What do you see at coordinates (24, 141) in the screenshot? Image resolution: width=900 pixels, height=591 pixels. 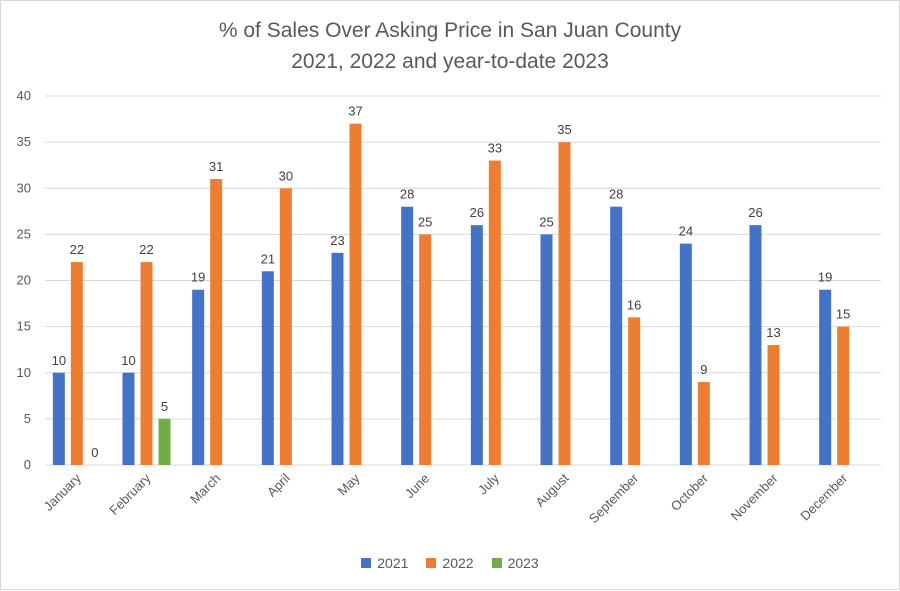 I see `y-tick-label: 35` at bounding box center [24, 141].